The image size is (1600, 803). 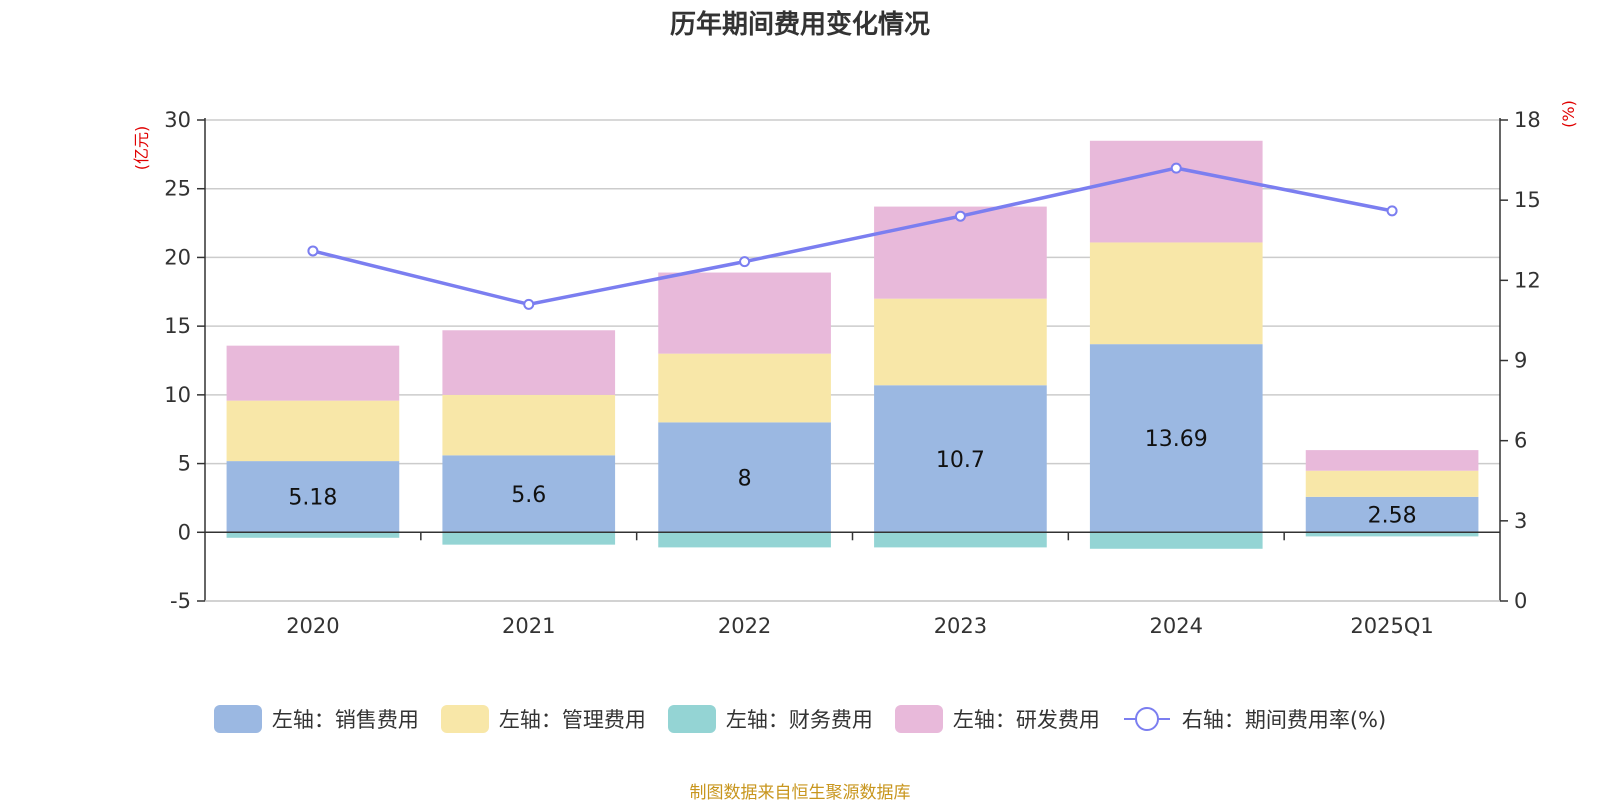 I want to click on right-axis-tick-label: 0, so click(x=1520, y=601).